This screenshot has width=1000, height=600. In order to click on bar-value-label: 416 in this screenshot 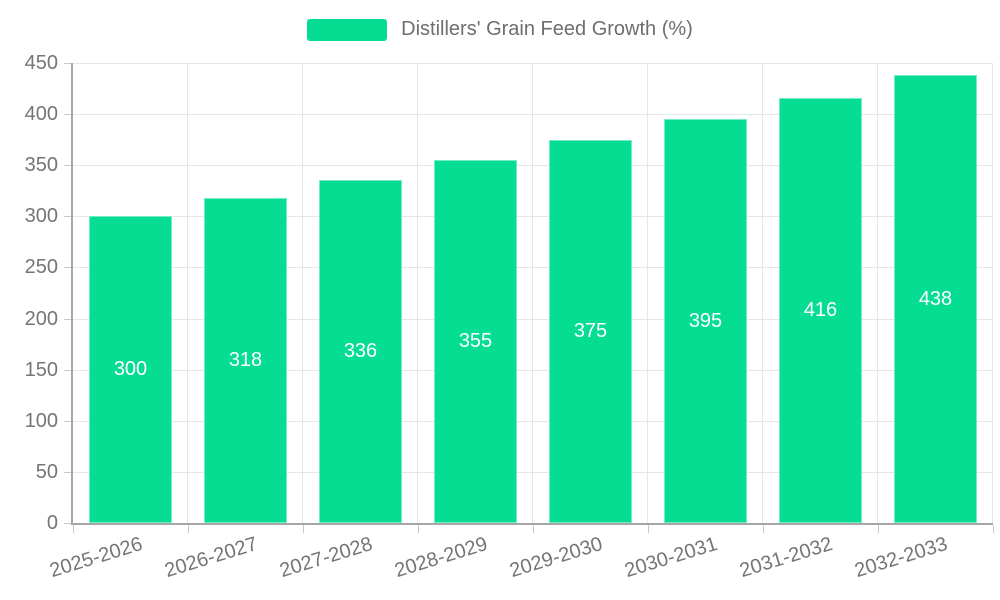, I will do `click(820, 309)`.